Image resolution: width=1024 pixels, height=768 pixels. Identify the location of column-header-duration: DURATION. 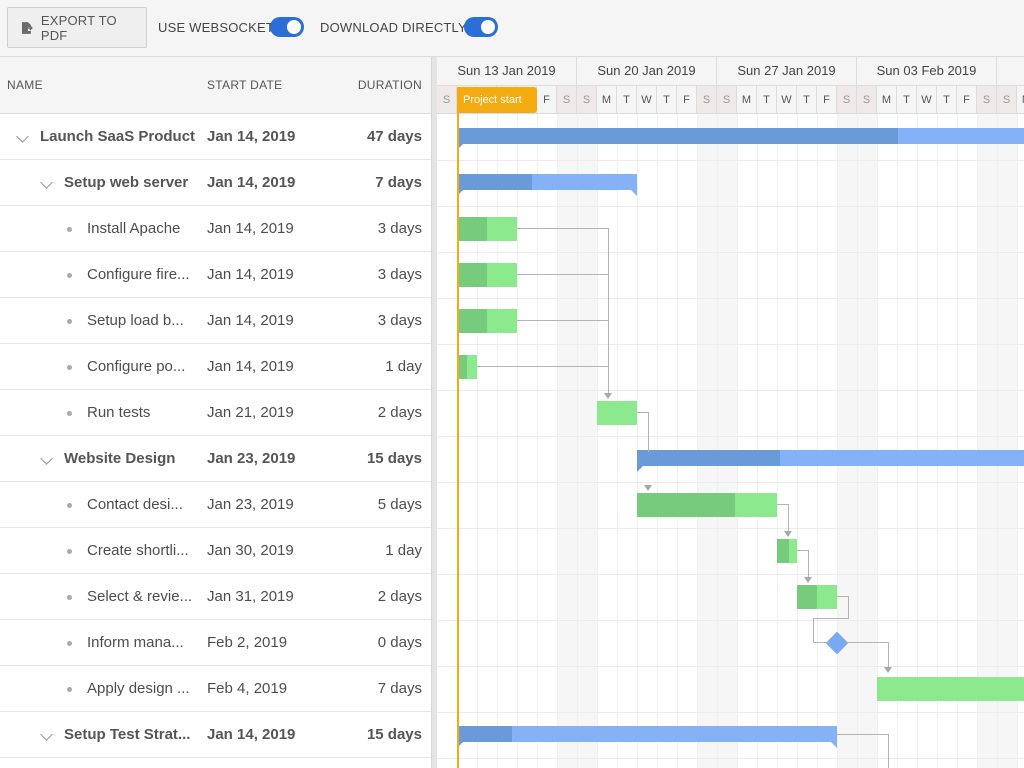
(389, 85).